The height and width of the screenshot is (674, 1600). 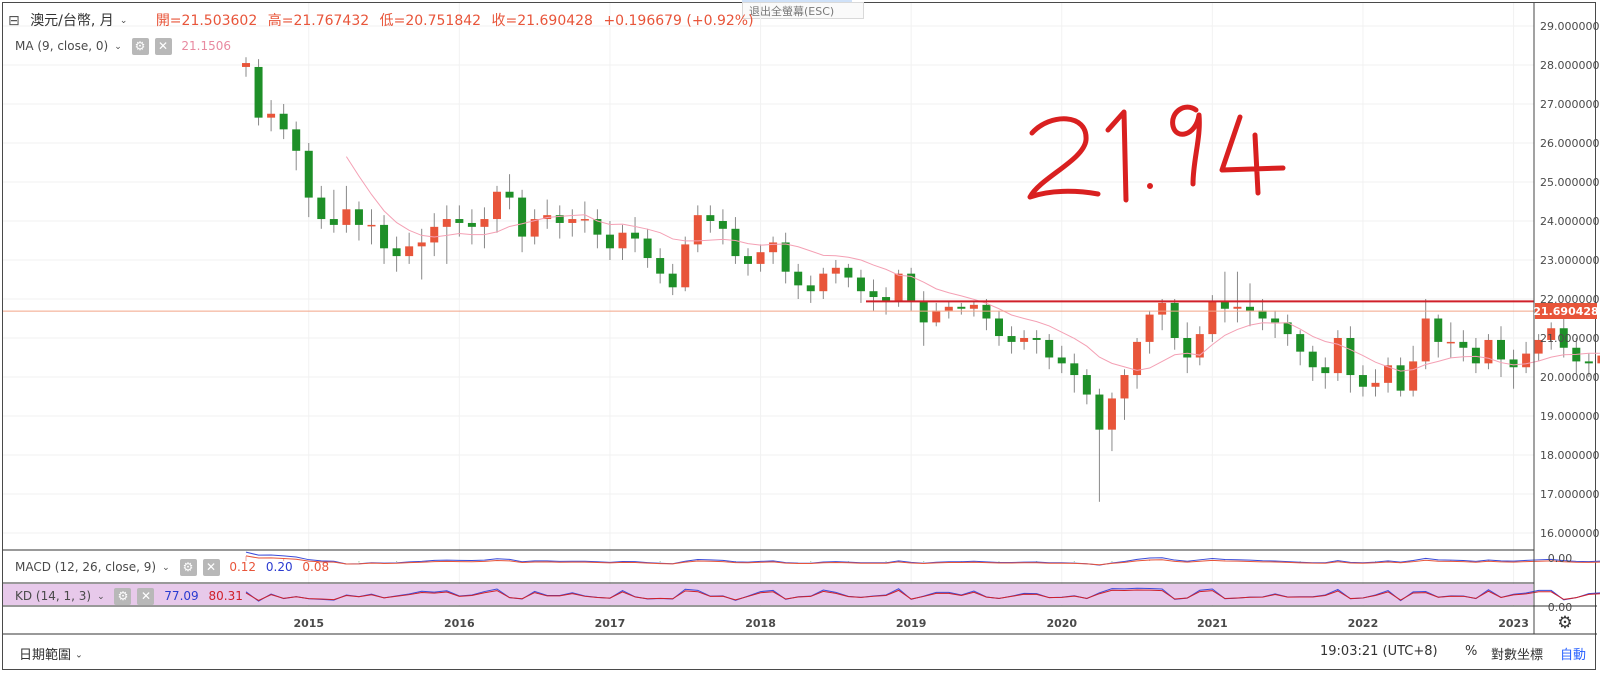 I want to click on price-tick-label: 23.000000, so click(x=1570, y=260).